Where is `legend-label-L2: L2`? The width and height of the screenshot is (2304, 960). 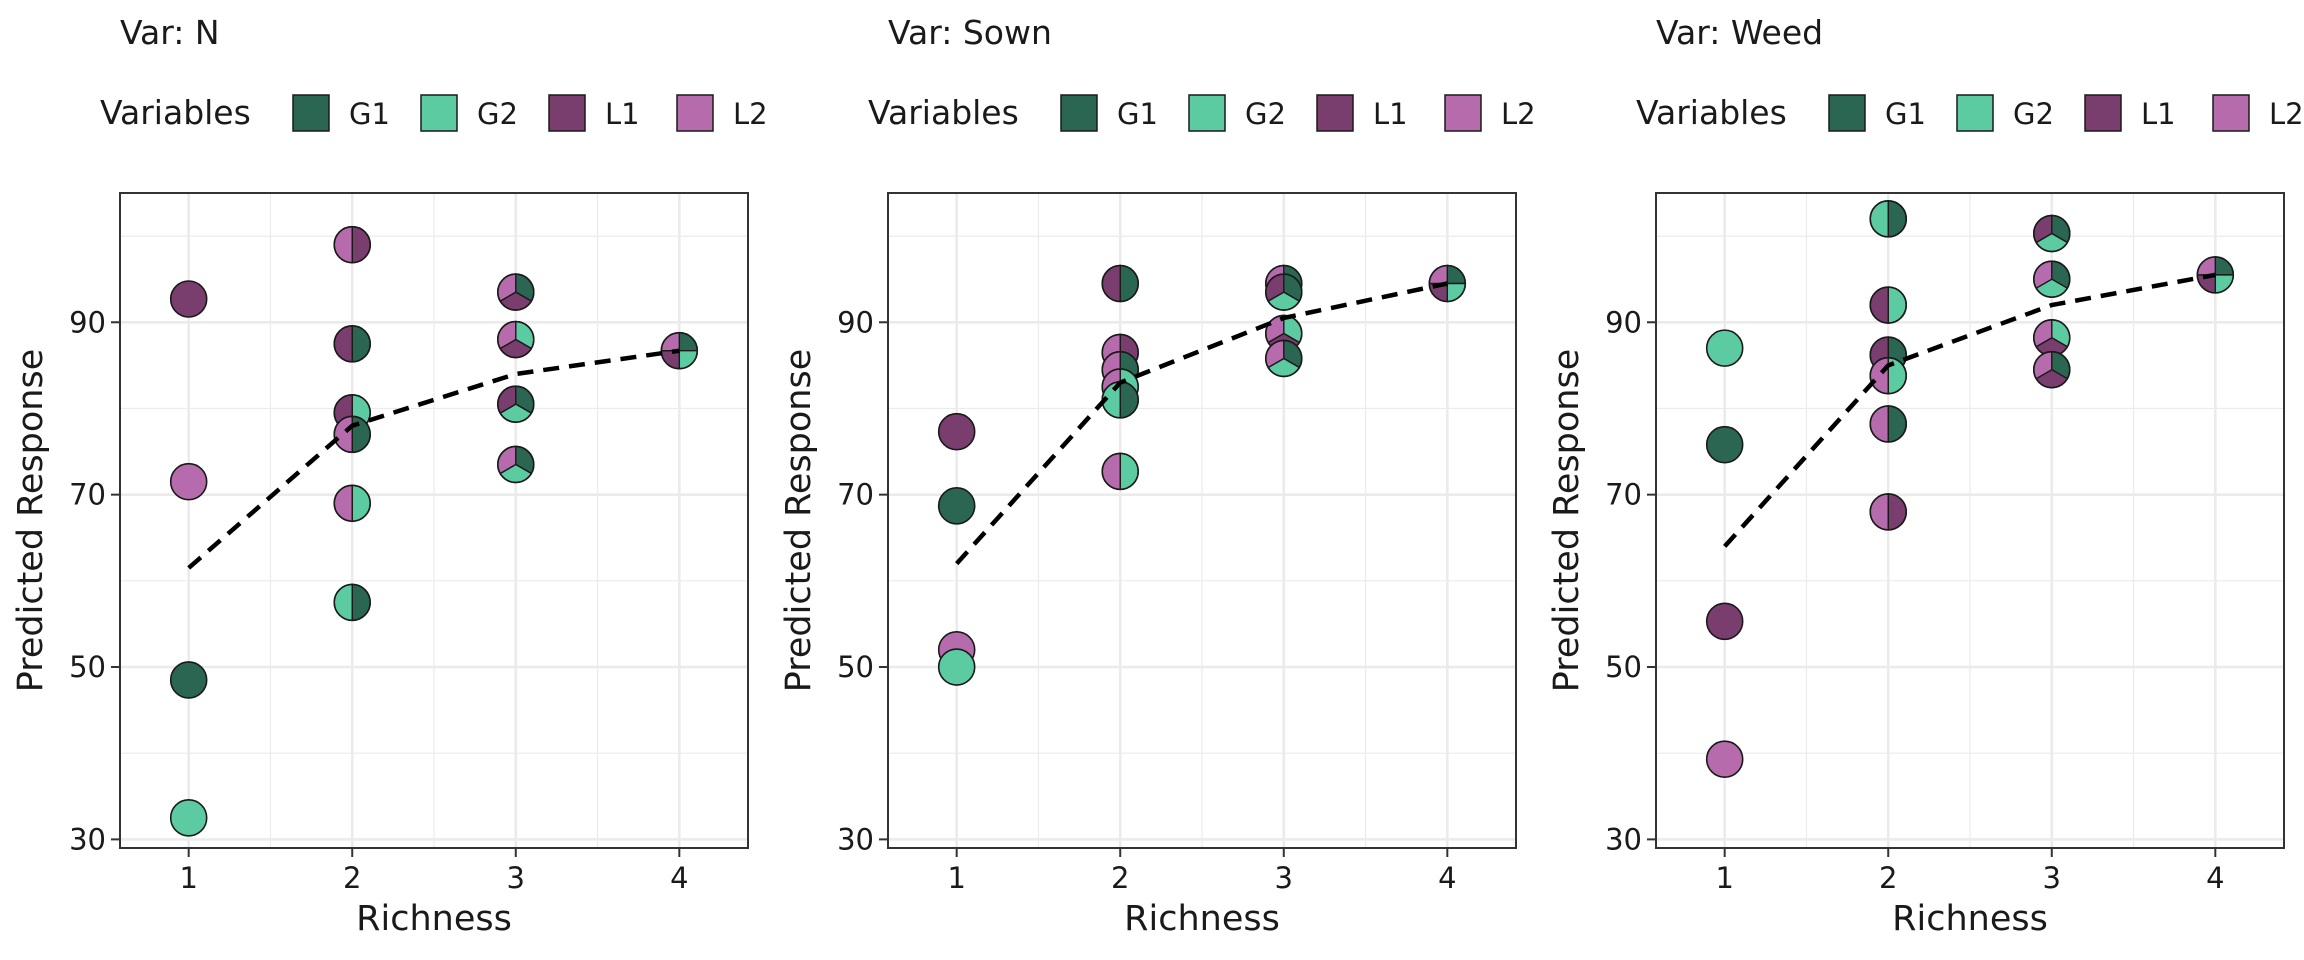
legend-label-L2: L2 is located at coordinates (1518, 114).